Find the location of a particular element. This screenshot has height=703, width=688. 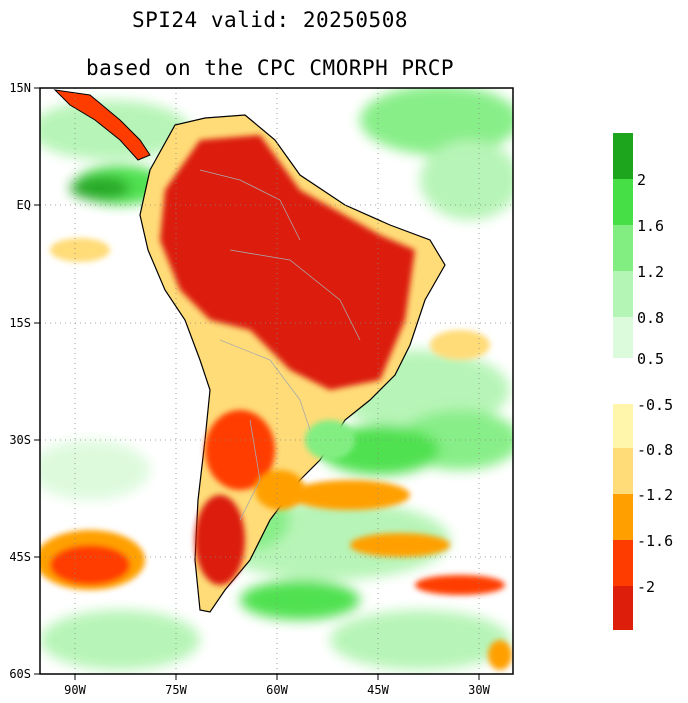

y-axis-labels: 15N EQ 15S 30S 45S 60S is located at coordinates (20, 381).